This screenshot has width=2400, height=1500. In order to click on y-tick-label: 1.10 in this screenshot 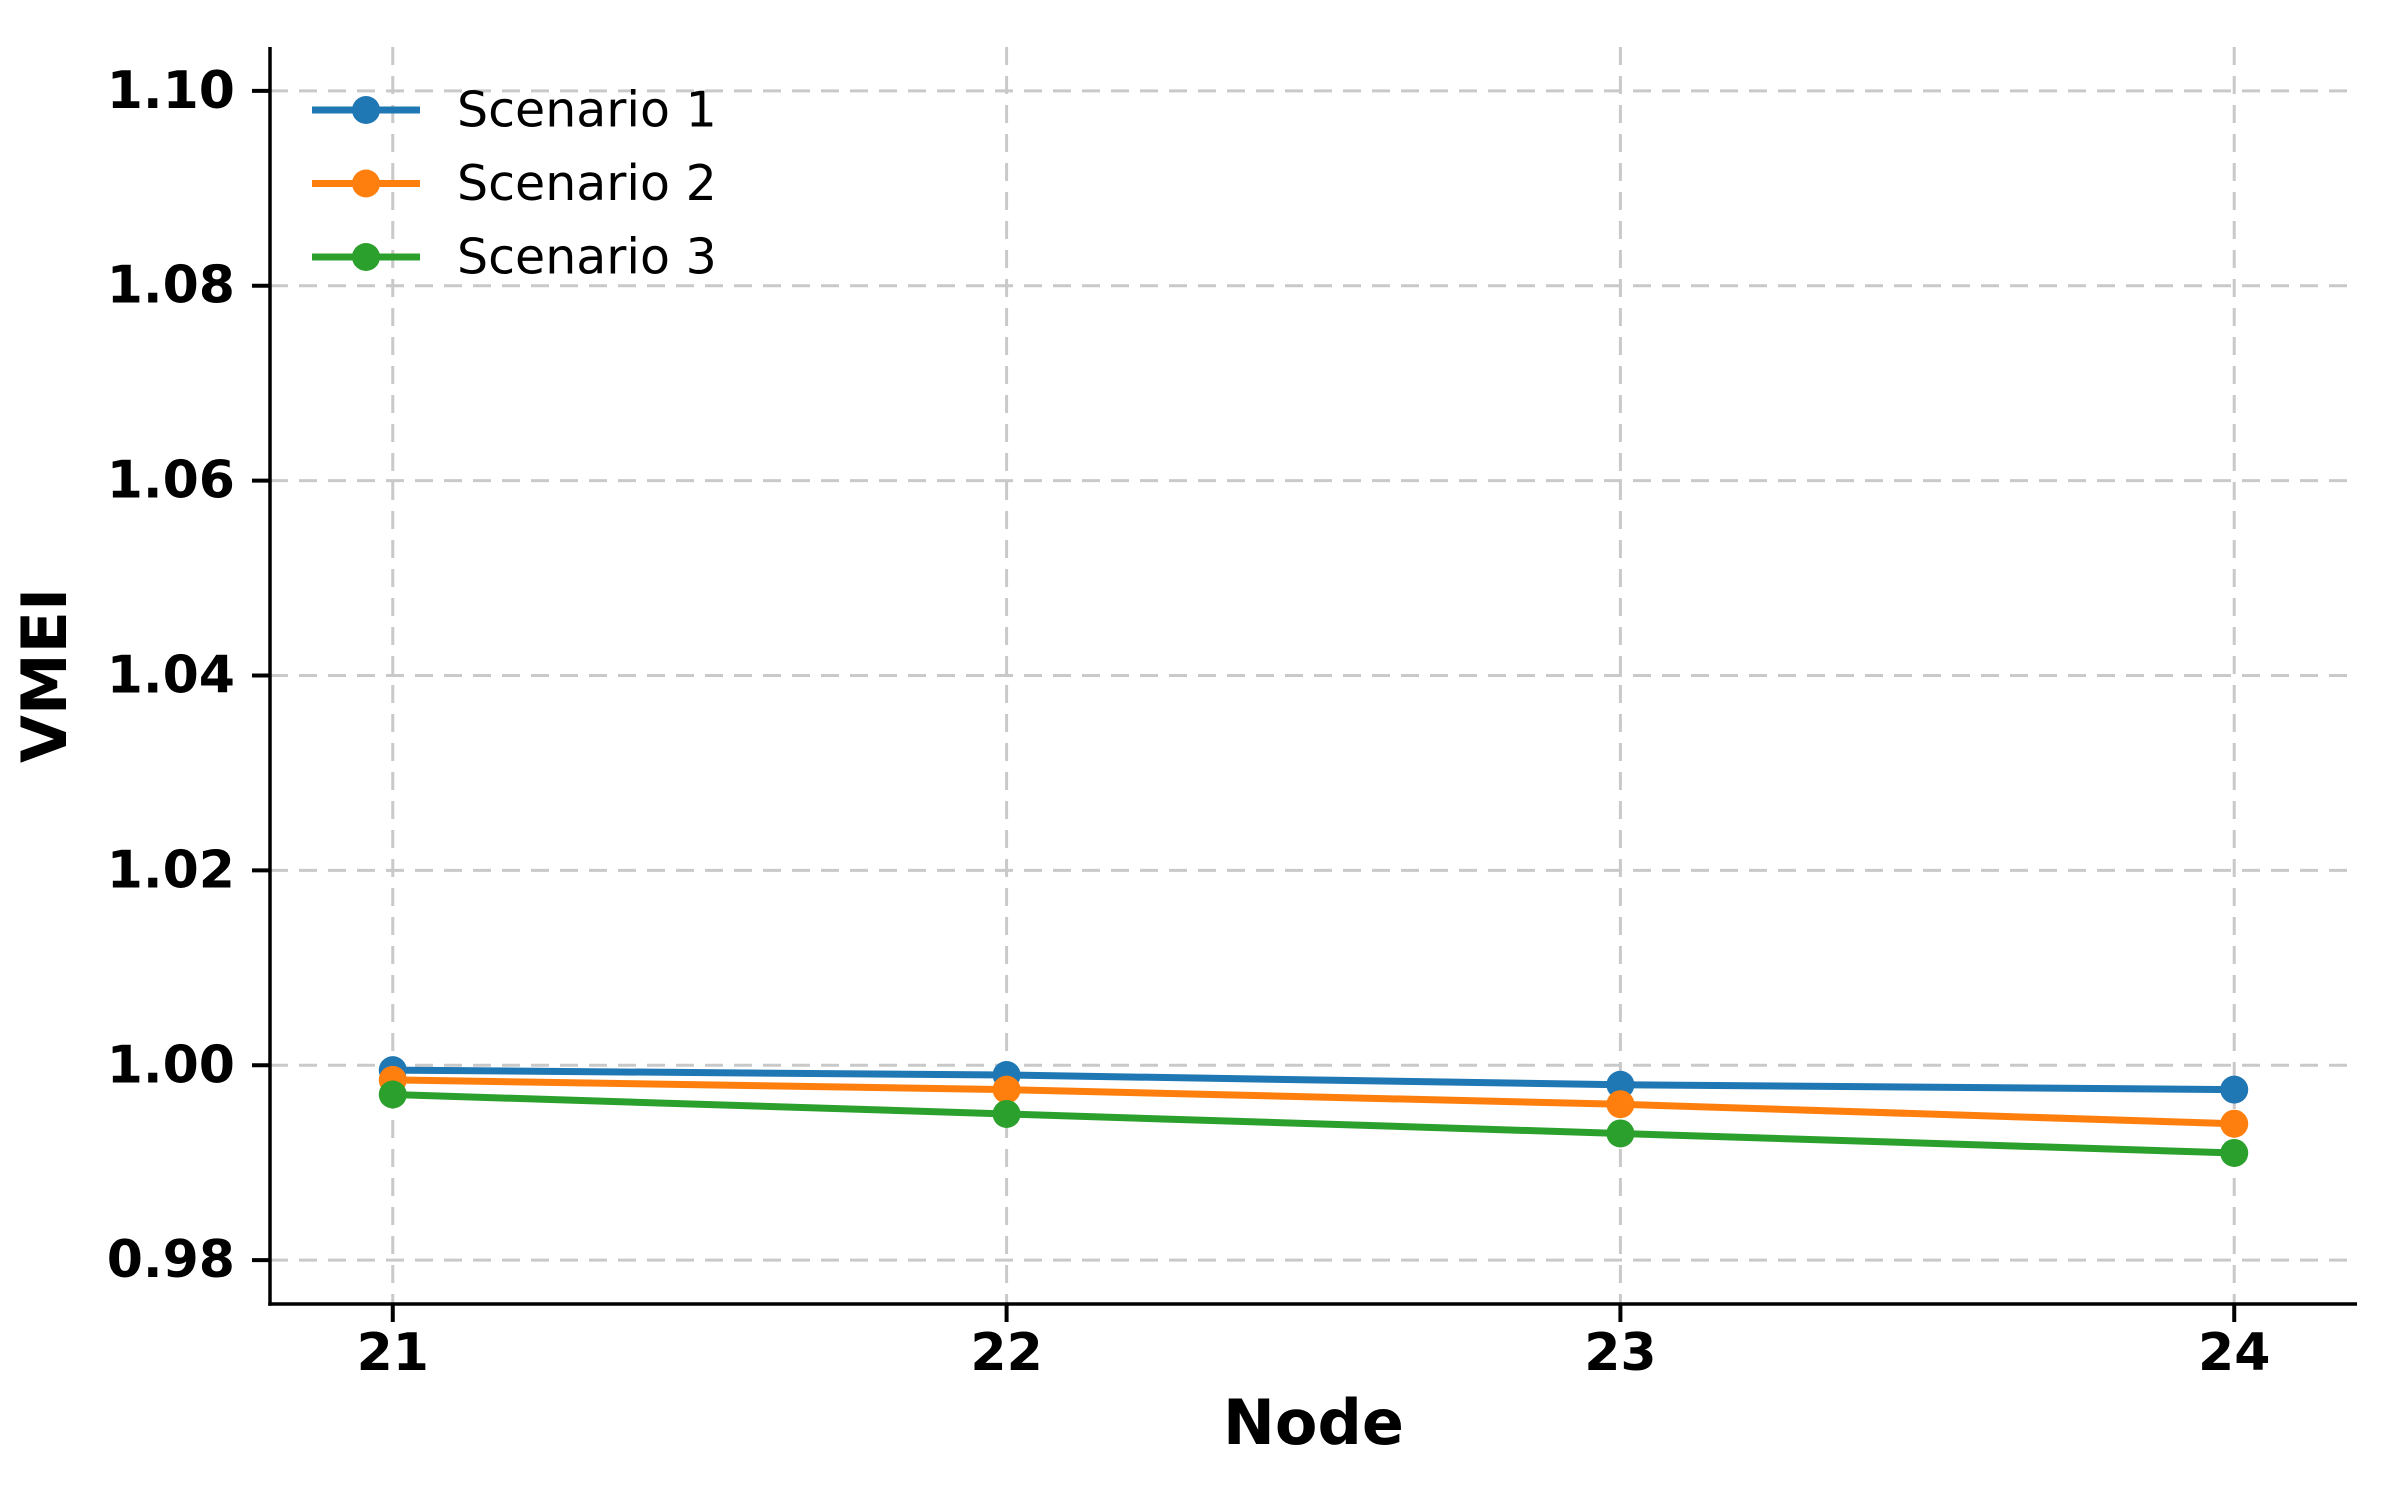, I will do `click(171, 91)`.